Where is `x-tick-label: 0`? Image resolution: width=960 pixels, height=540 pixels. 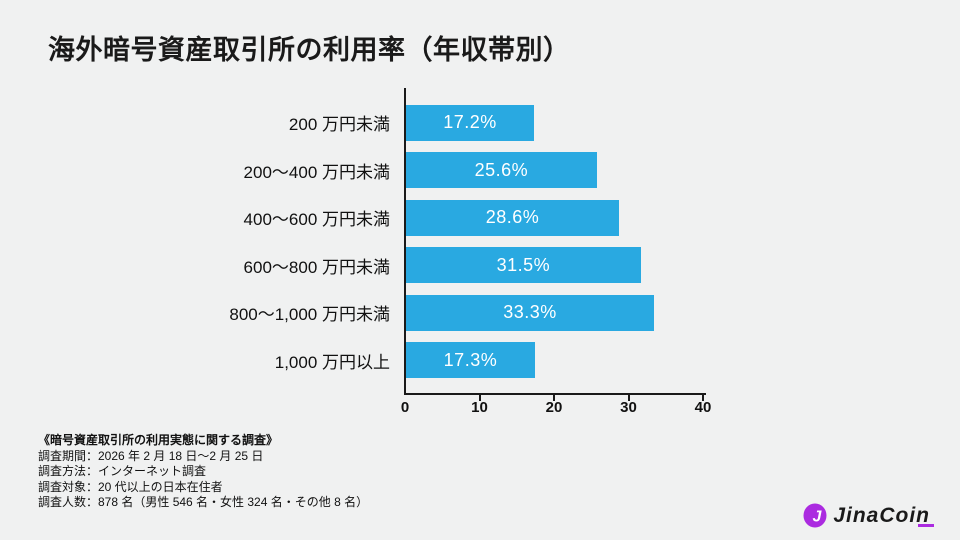 x-tick-label: 0 is located at coordinates (405, 407).